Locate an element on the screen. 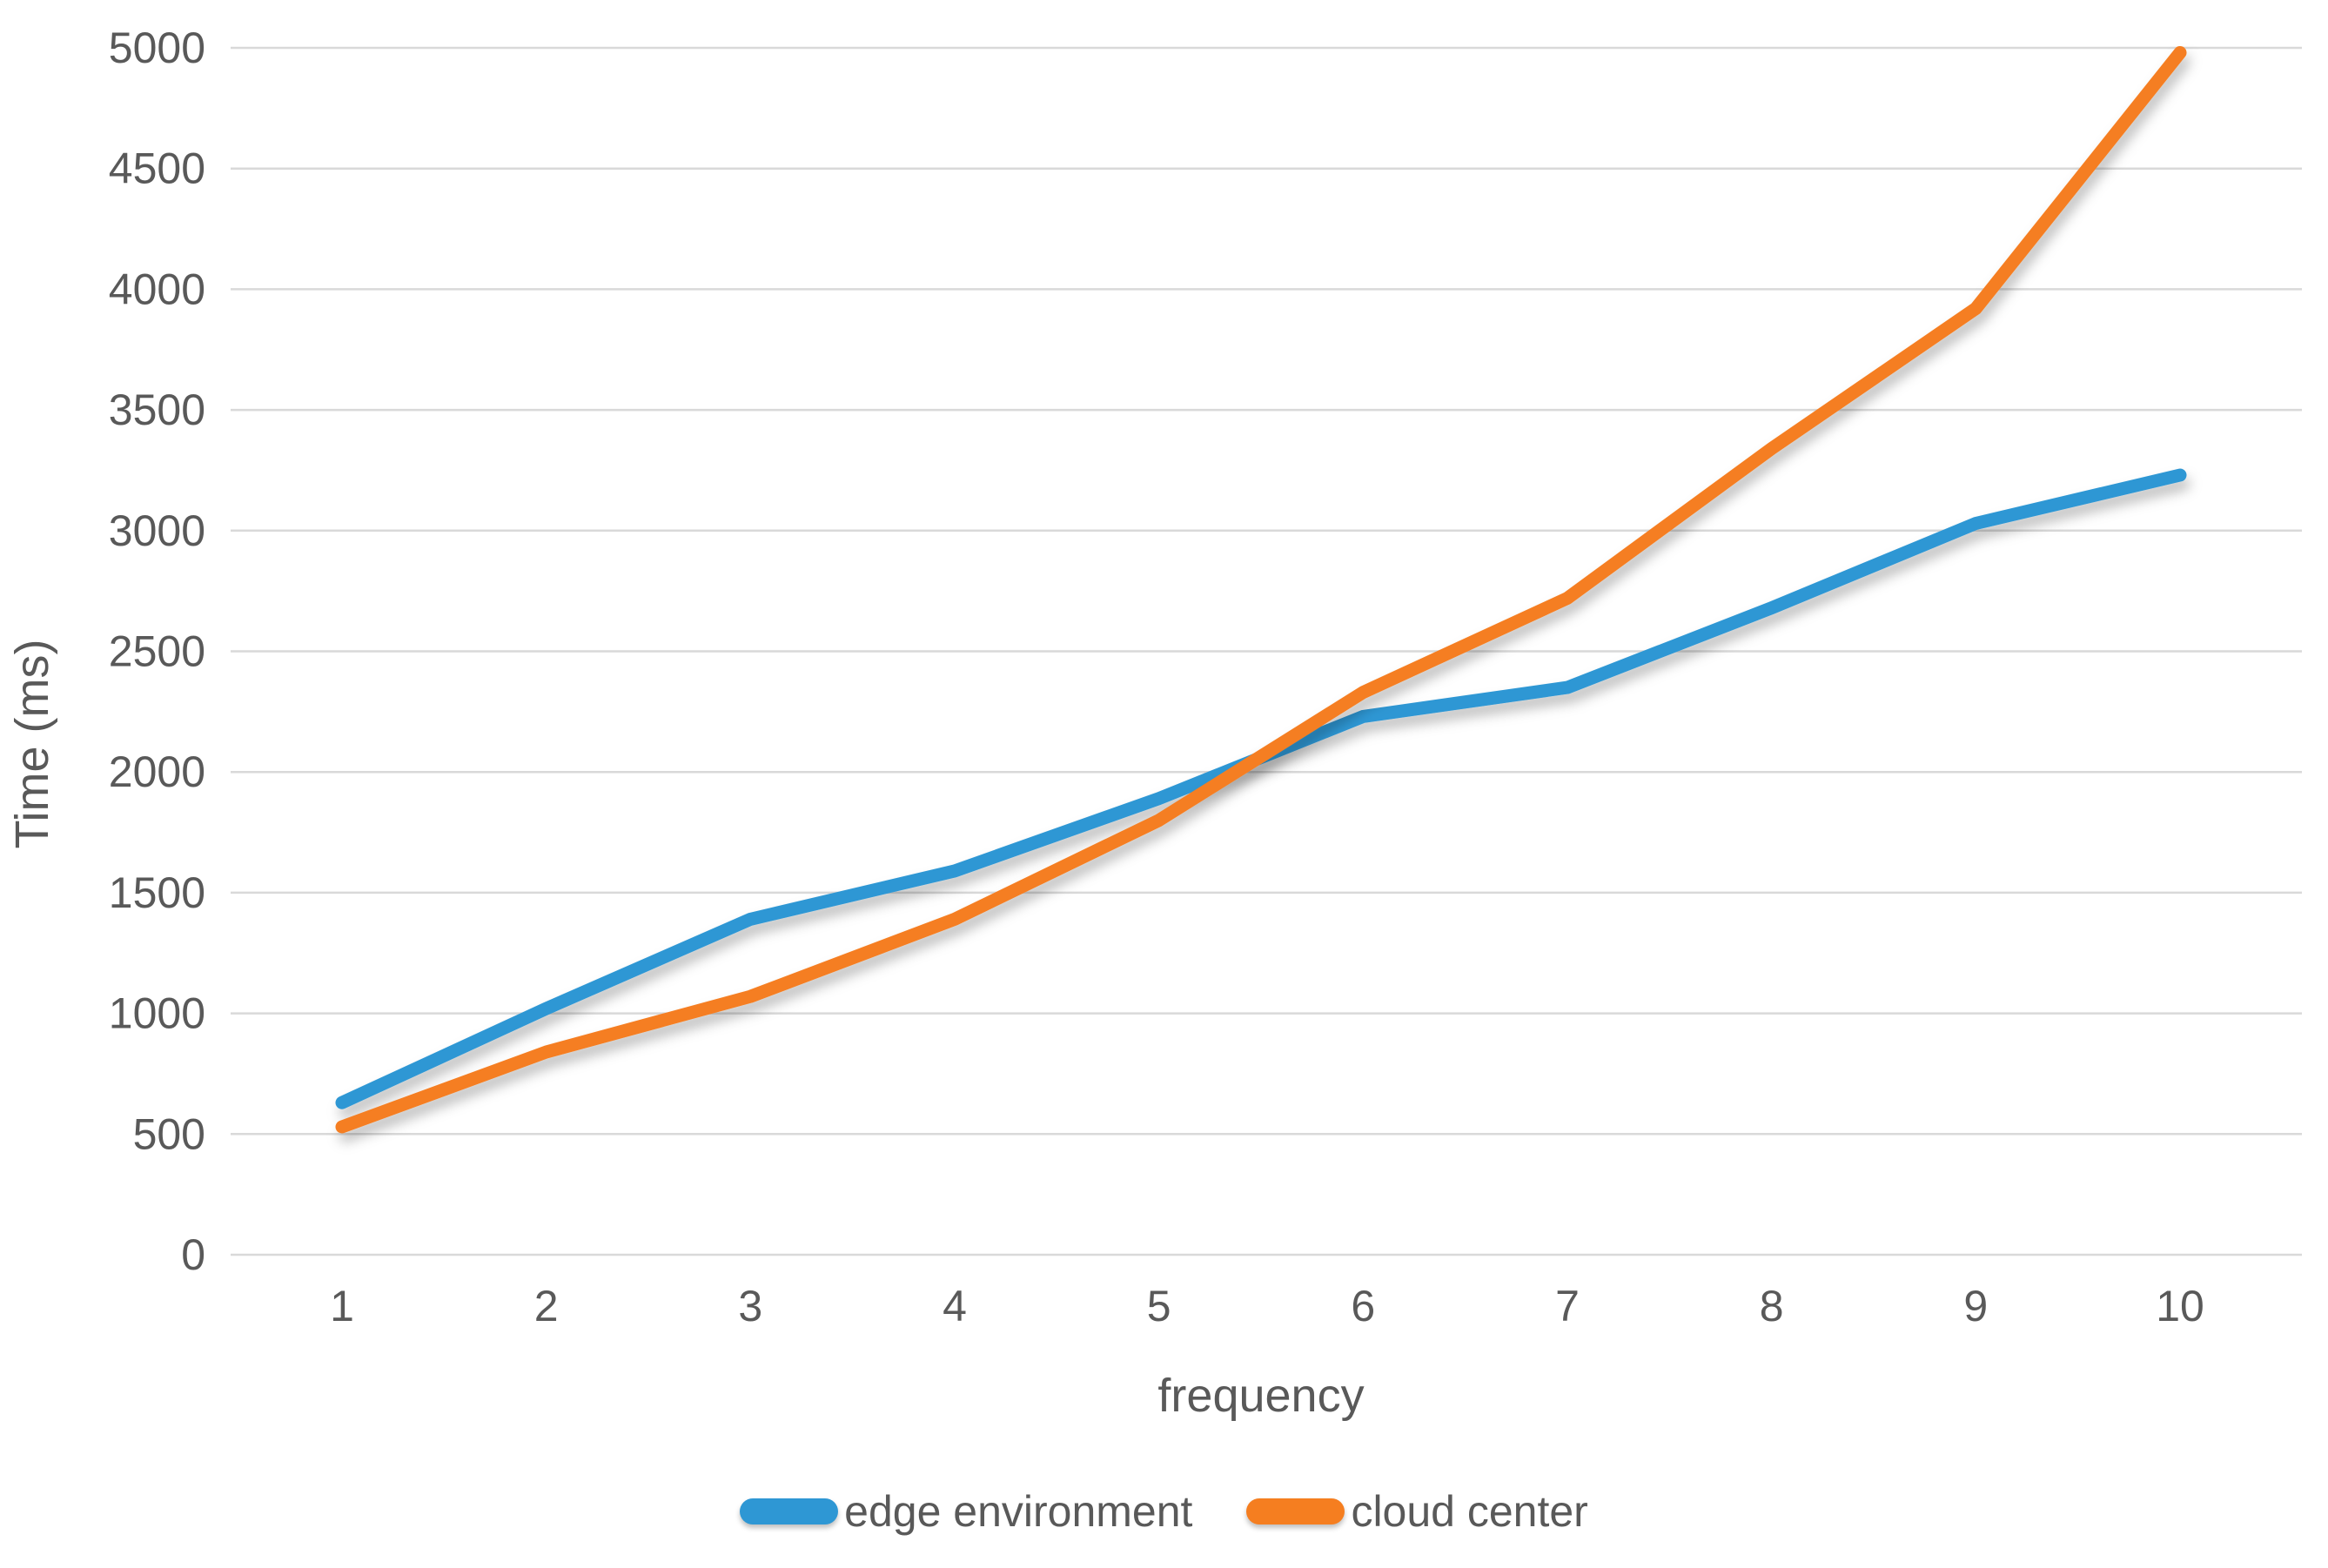 Image resolution: width=2328 pixels, height=1568 pixels. x-axis-tick-label: 4 is located at coordinates (955, 1306).